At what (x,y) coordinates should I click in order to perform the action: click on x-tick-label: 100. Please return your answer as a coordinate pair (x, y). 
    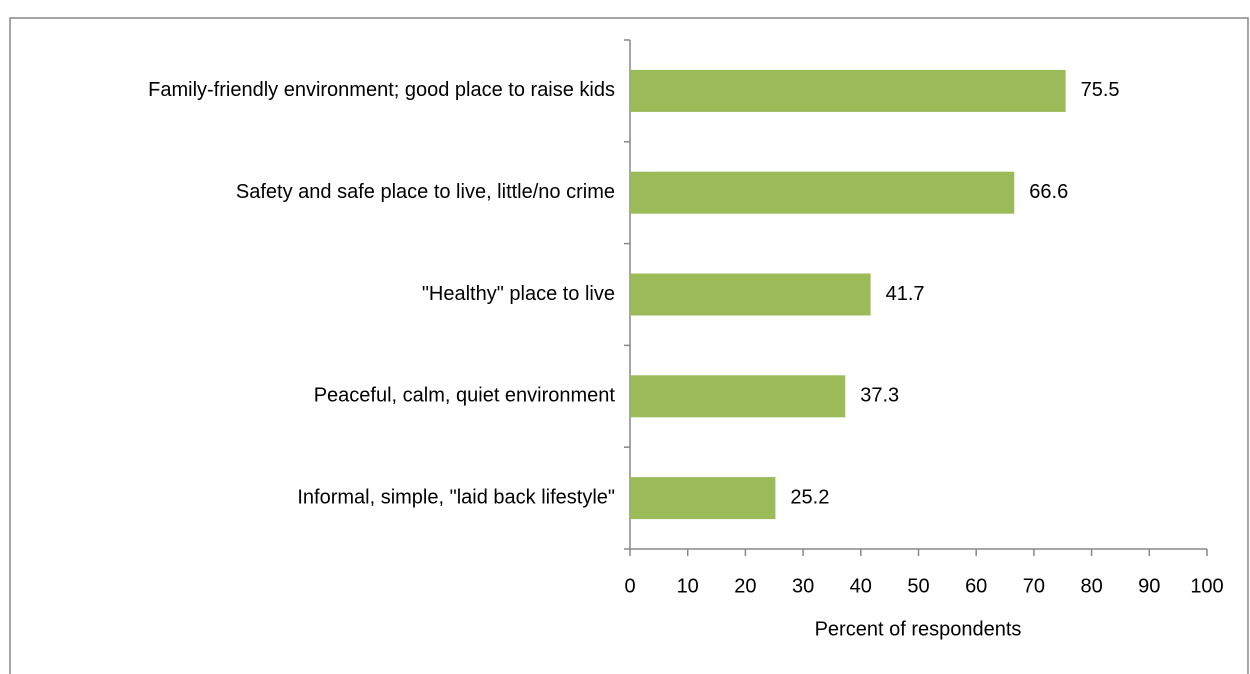
    Looking at the image, I should click on (1206, 586).